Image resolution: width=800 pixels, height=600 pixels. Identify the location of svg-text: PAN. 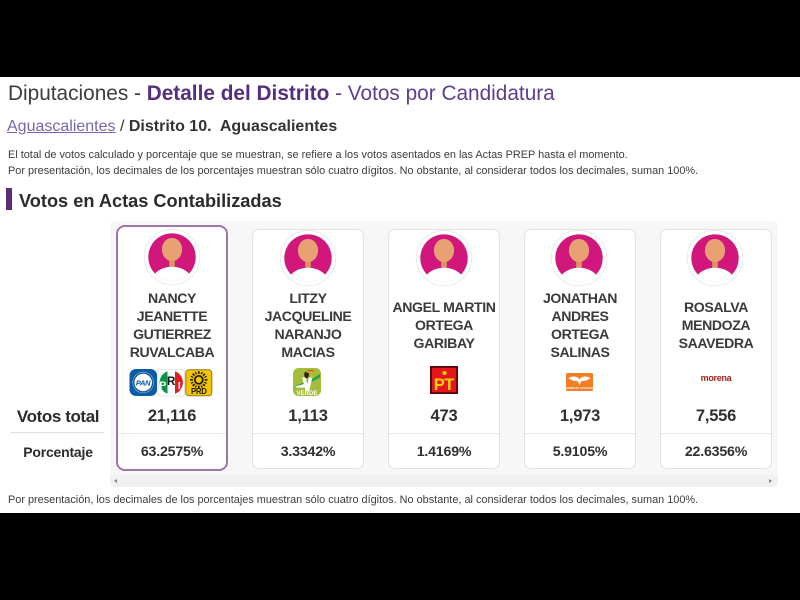
(143, 382).